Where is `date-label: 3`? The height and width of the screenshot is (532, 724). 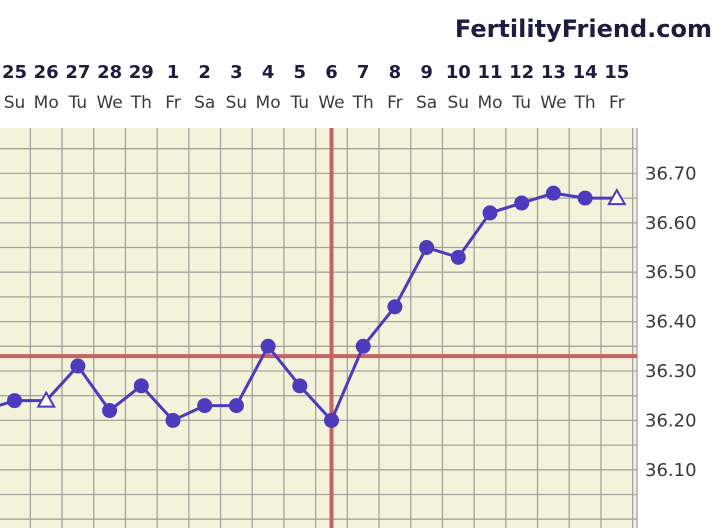
date-label: 3 is located at coordinates (236, 72).